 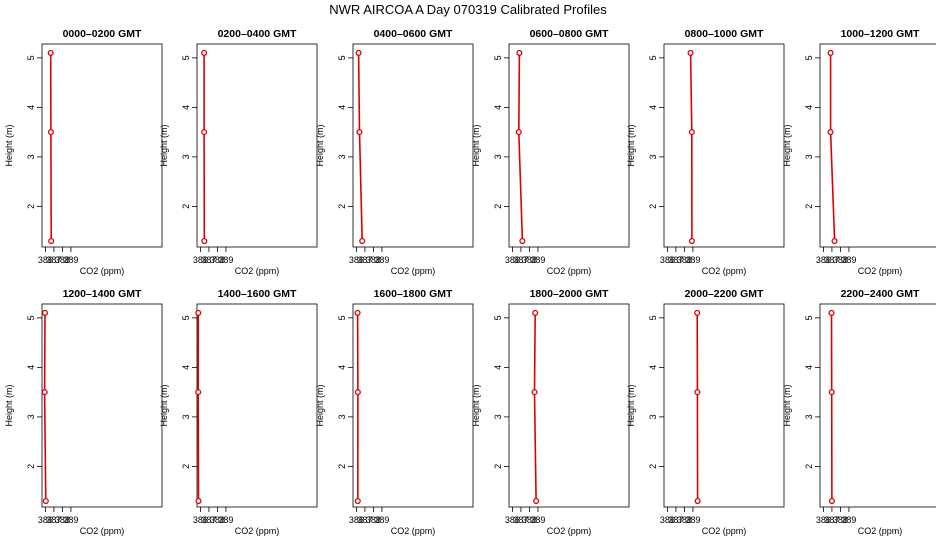 What do you see at coordinates (880, 34) in the screenshot?
I see `panel-title: 1000–1200 GMT` at bounding box center [880, 34].